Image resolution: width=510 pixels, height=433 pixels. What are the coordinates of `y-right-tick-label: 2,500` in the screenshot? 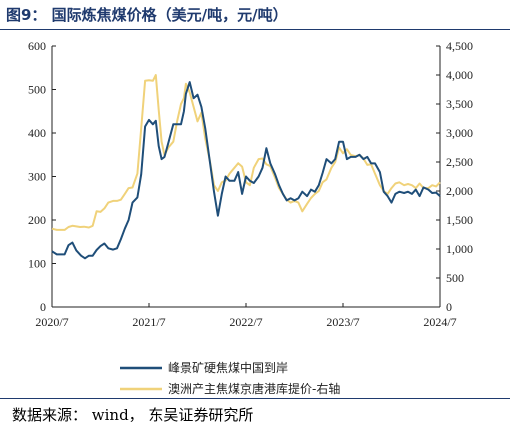 It's located at (459, 162).